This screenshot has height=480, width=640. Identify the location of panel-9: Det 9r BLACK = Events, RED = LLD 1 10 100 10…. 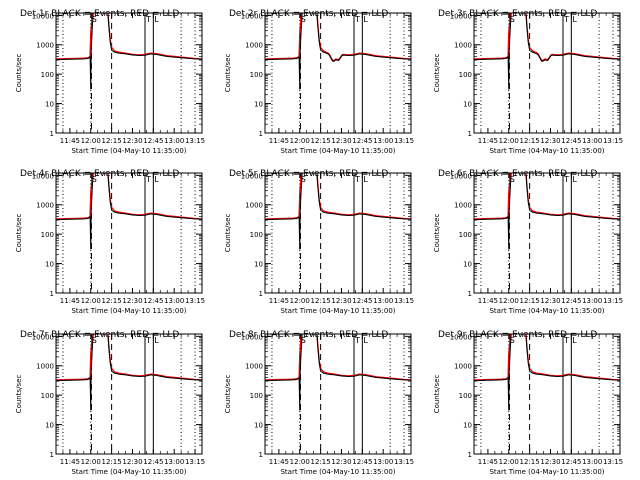
(528, 403).